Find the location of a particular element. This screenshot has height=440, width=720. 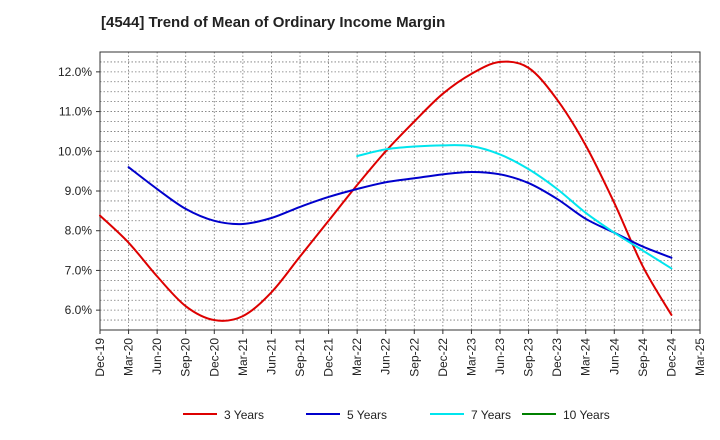

x-tick-label: Jun-23 is located at coordinates (500, 356).